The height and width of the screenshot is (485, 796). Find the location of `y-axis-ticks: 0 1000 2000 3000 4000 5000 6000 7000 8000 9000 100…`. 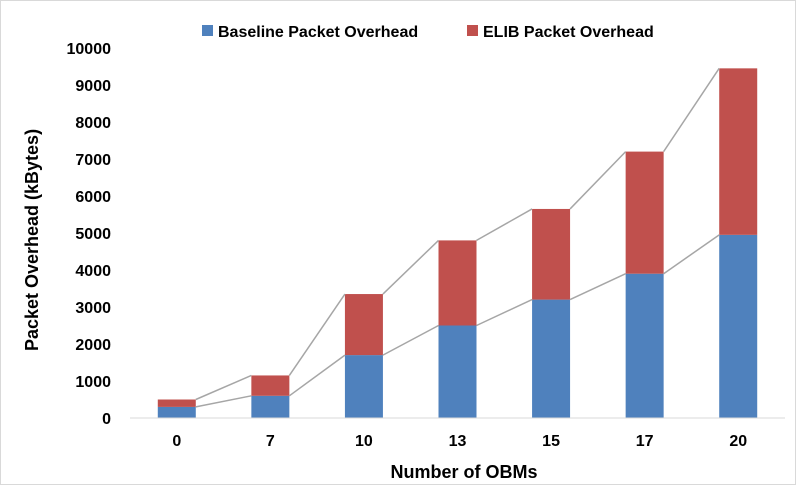

y-axis-ticks: 0 1000 2000 3000 4000 5000 6000 7000 8000 9000 100… is located at coordinates (89, 234).